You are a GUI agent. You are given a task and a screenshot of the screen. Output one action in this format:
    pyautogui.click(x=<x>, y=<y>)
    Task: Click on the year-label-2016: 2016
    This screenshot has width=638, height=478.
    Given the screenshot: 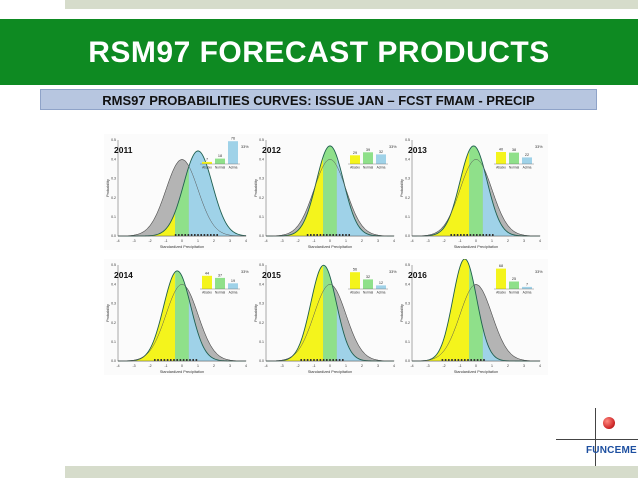 What is the action you would take?
    pyautogui.click(x=417, y=275)
    